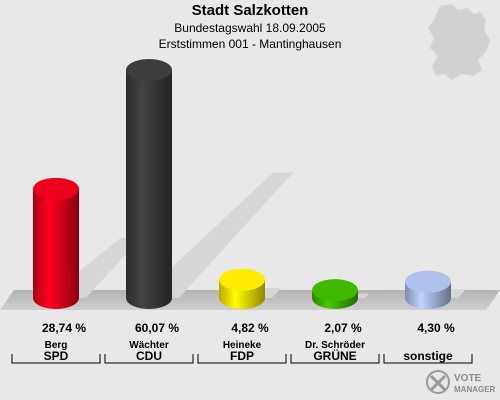  I want to click on logo-line1: VOTE, so click(468, 378).